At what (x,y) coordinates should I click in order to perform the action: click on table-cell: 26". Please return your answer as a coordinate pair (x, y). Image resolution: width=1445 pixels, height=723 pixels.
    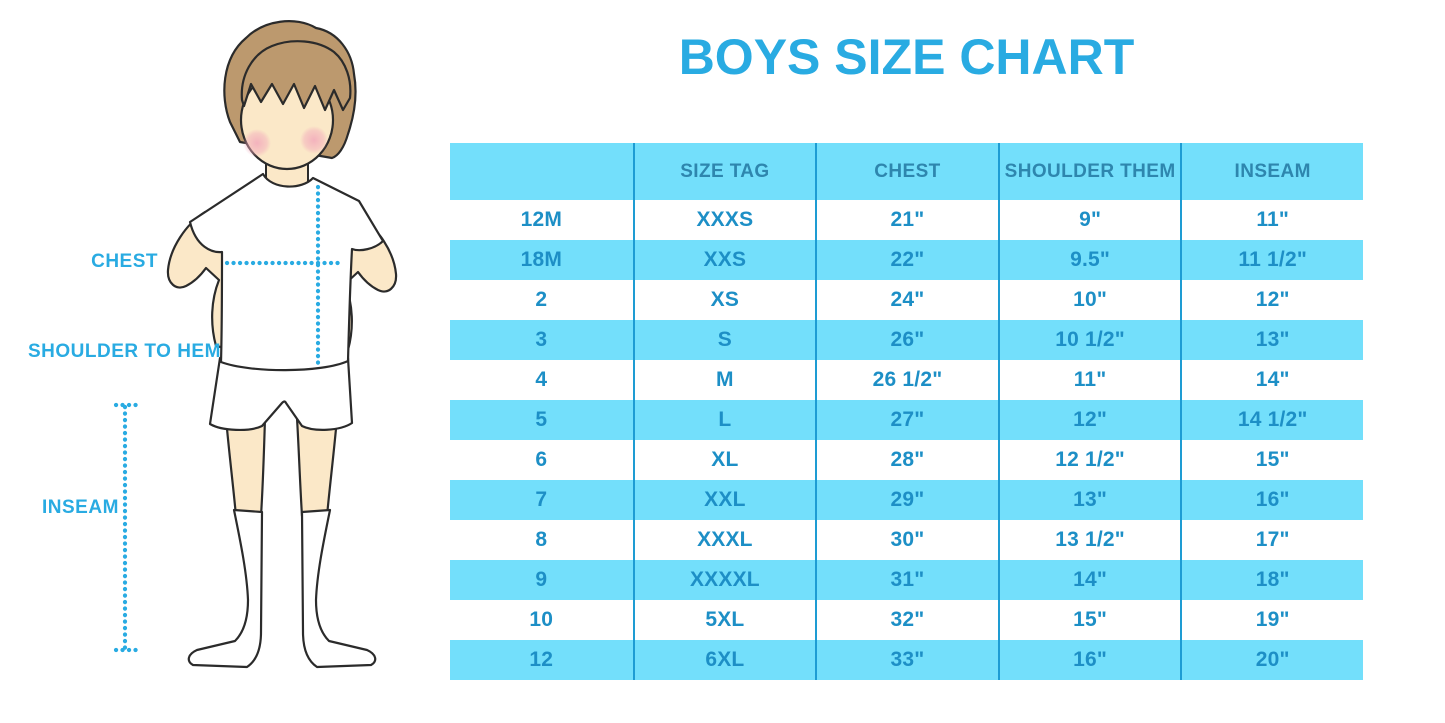
    Looking at the image, I should click on (906, 340).